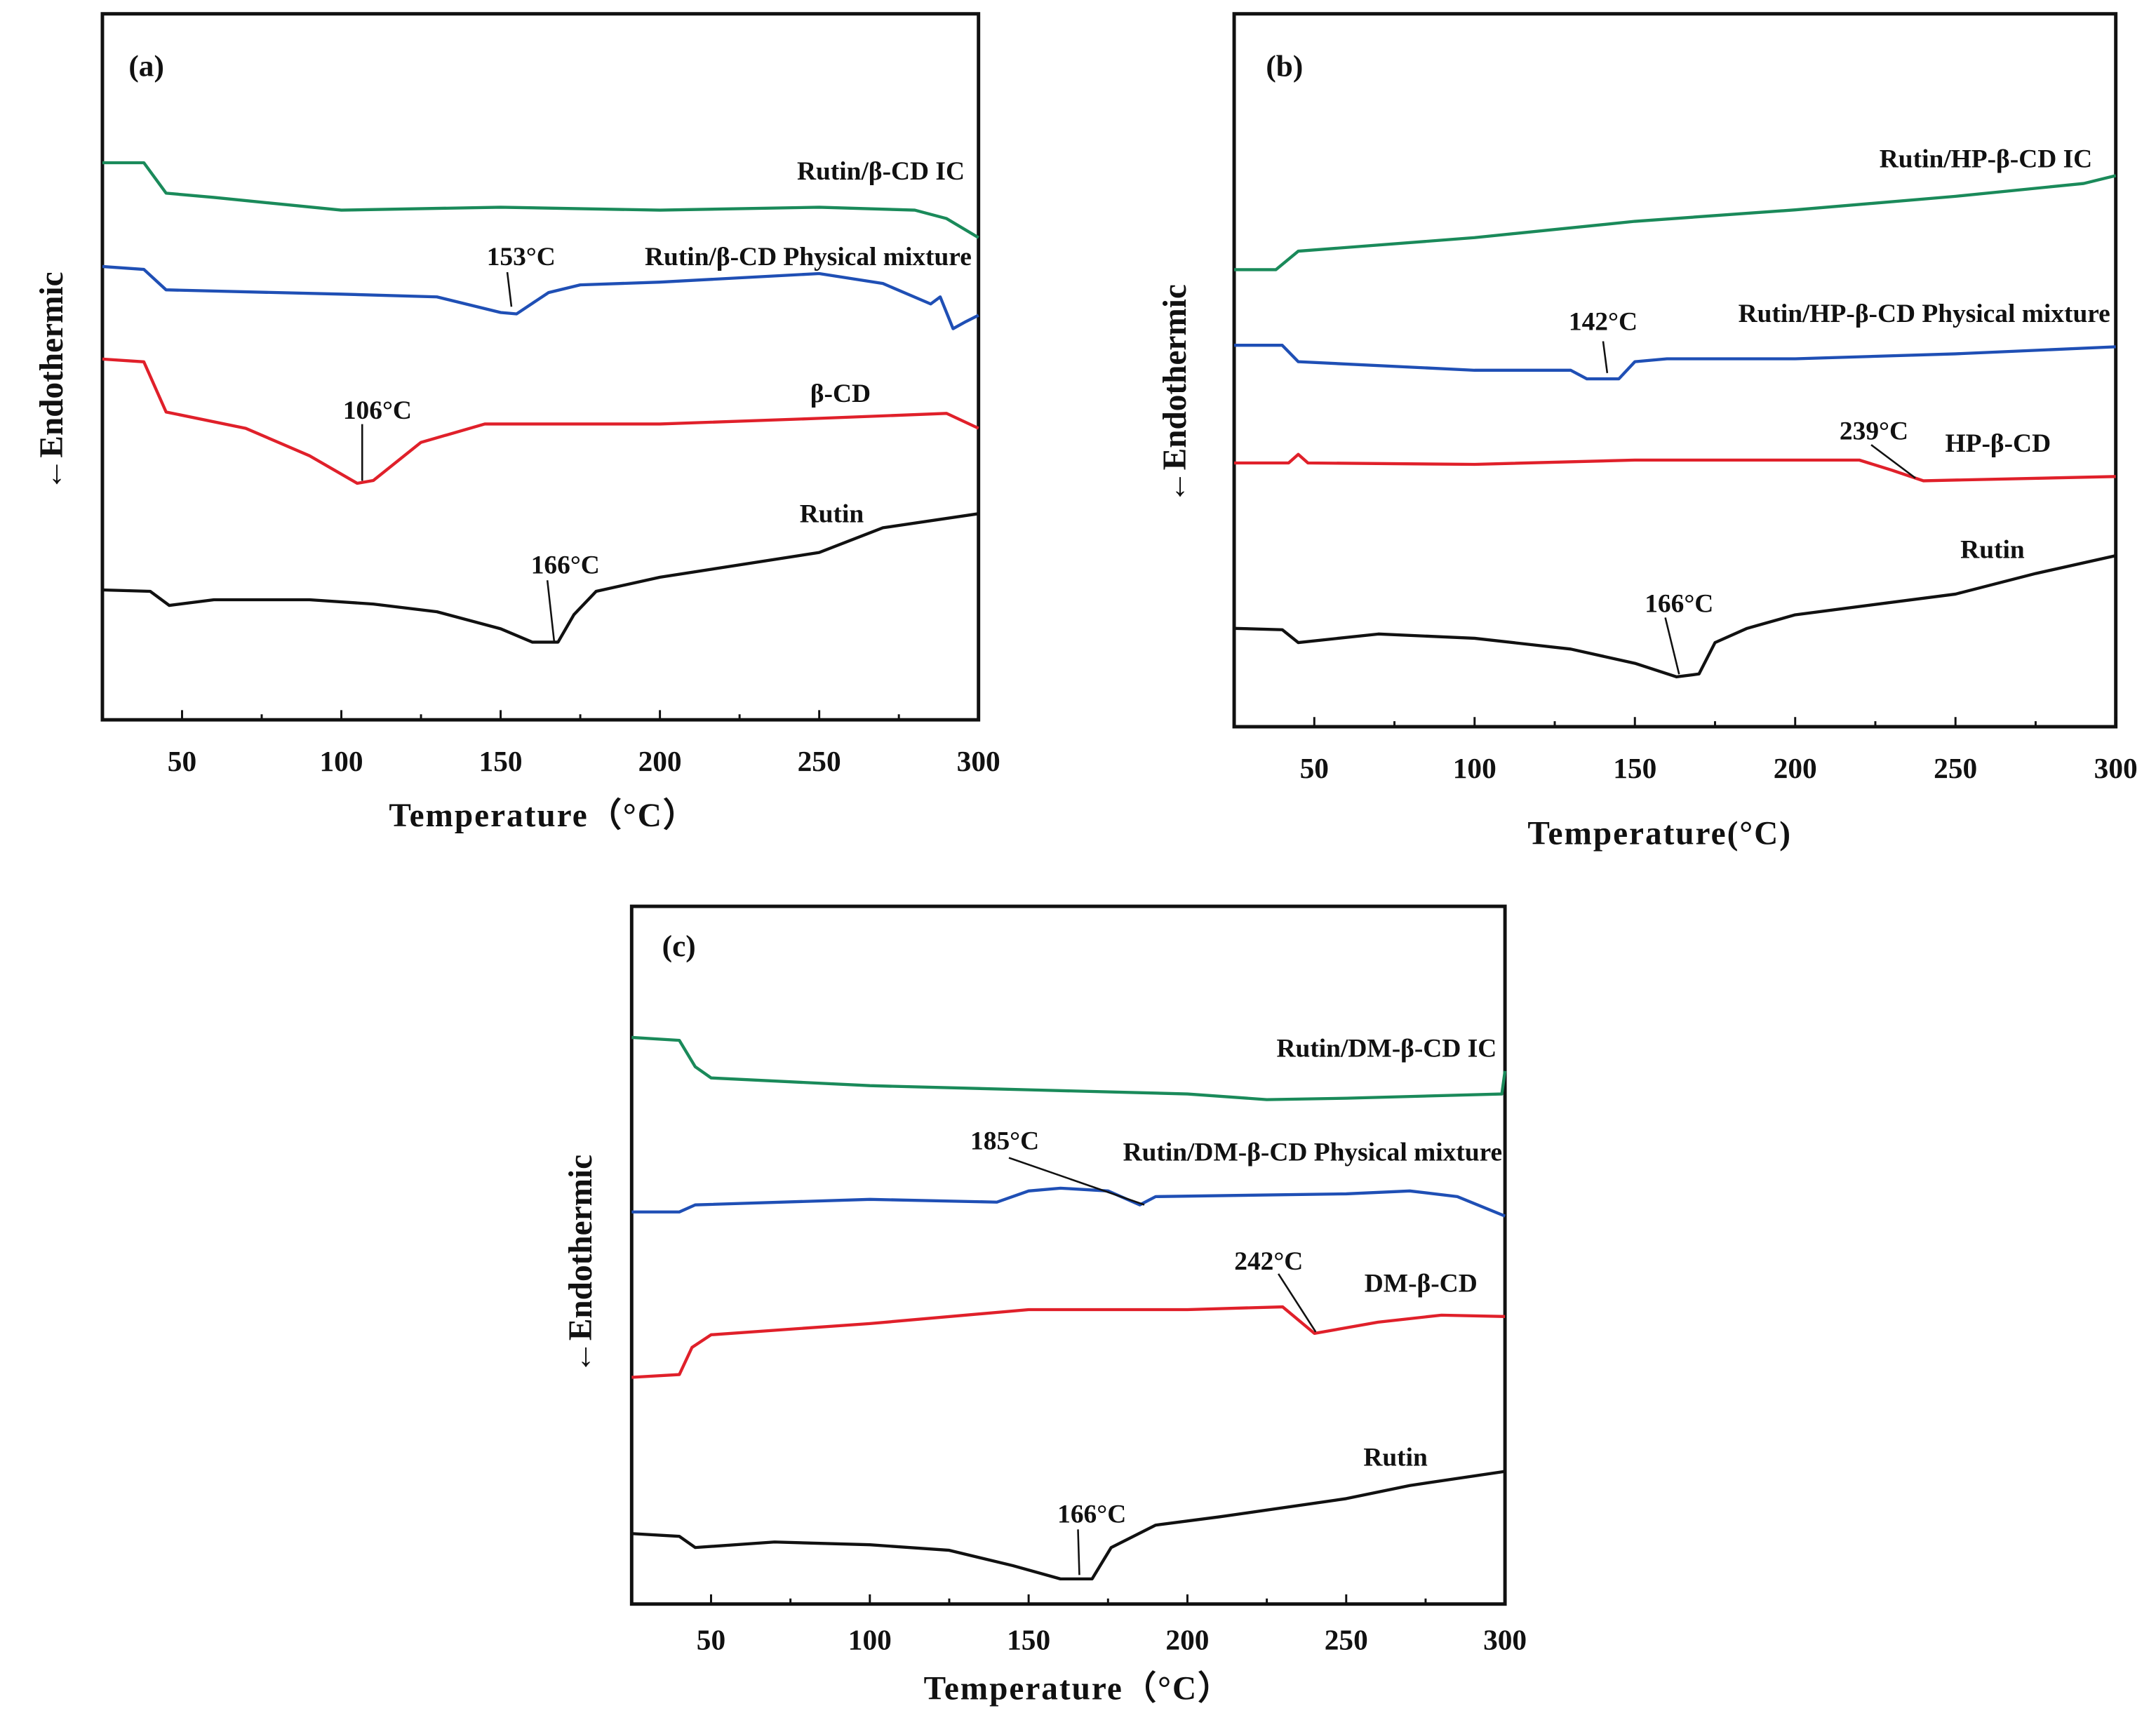 This screenshot has width=2156, height=1727. Describe the element at coordinates (1874, 431) in the screenshot. I see `peak-annotation: 239°C` at that location.